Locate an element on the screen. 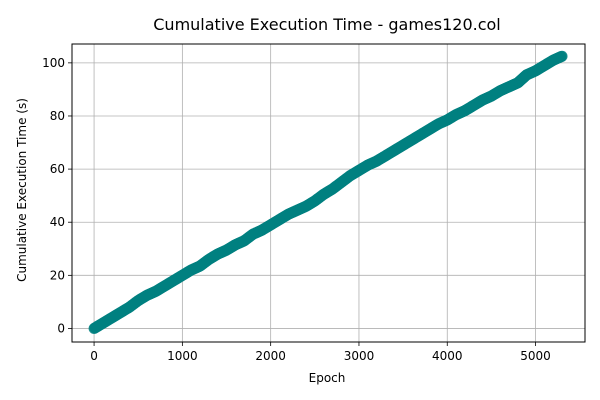 The width and height of the screenshot is (600, 400). y-axis-label: Cumulative Execution Time (s) is located at coordinates (22, 190).